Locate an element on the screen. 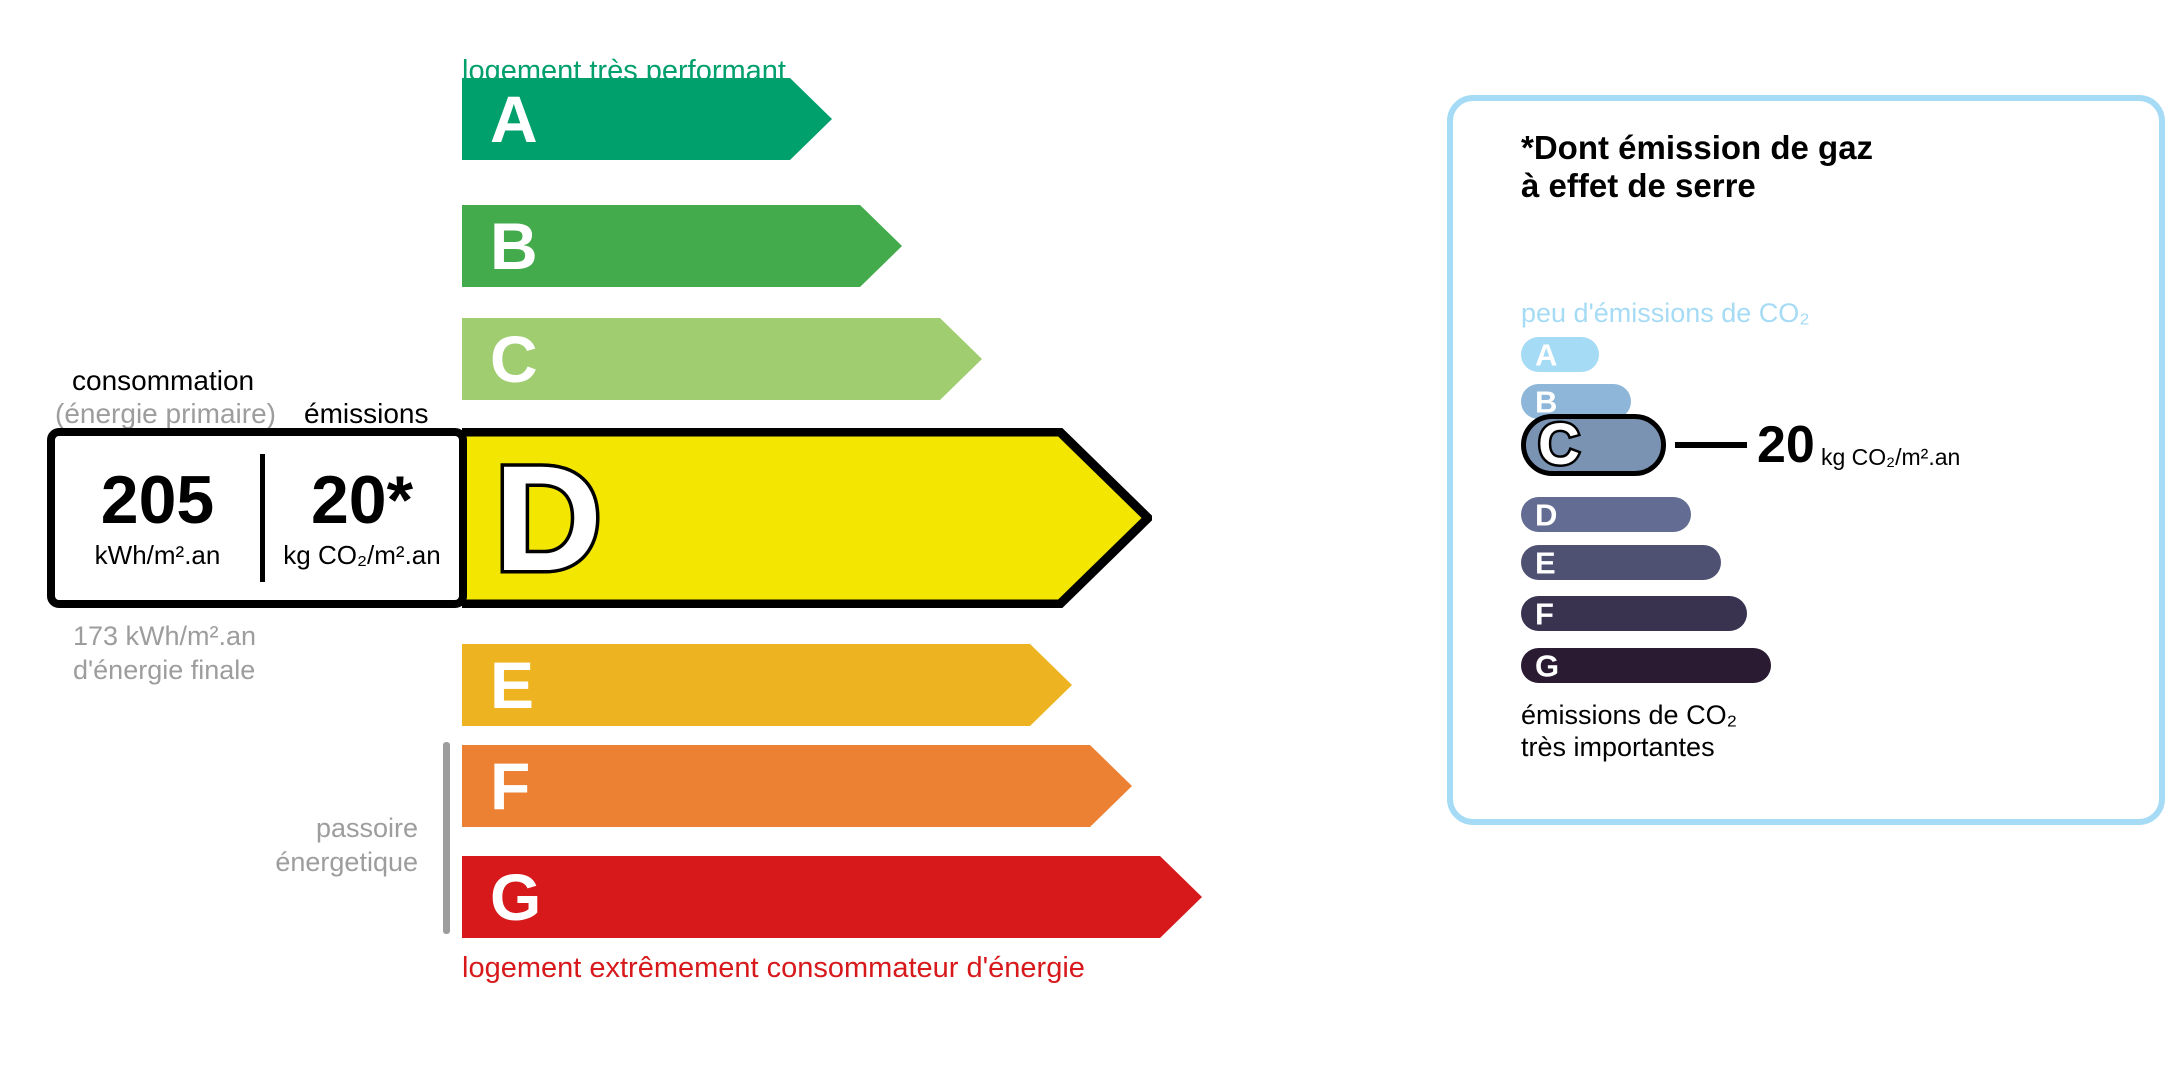 Image resolution: width=2169 pixels, height=1079 pixels. consumption-cell: 205 kWh/m².an is located at coordinates (157, 518).